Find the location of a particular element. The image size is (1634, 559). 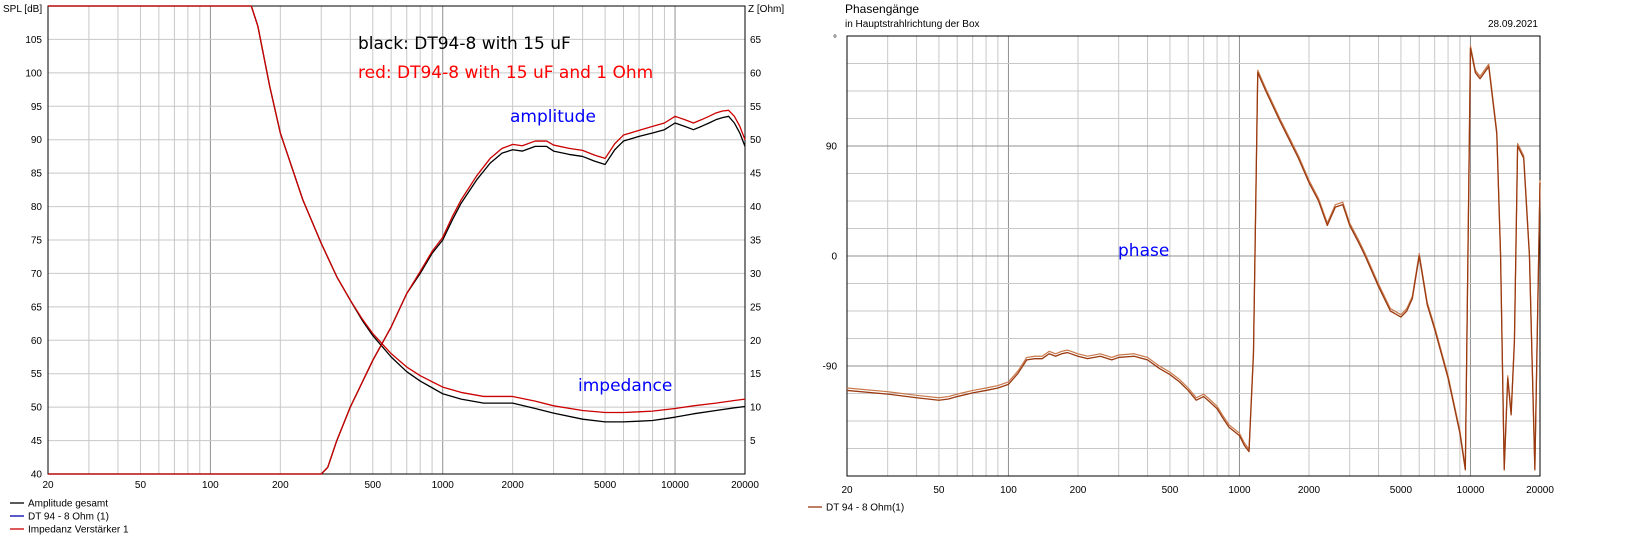

y2-tick-label: 65 is located at coordinates (756, 40).